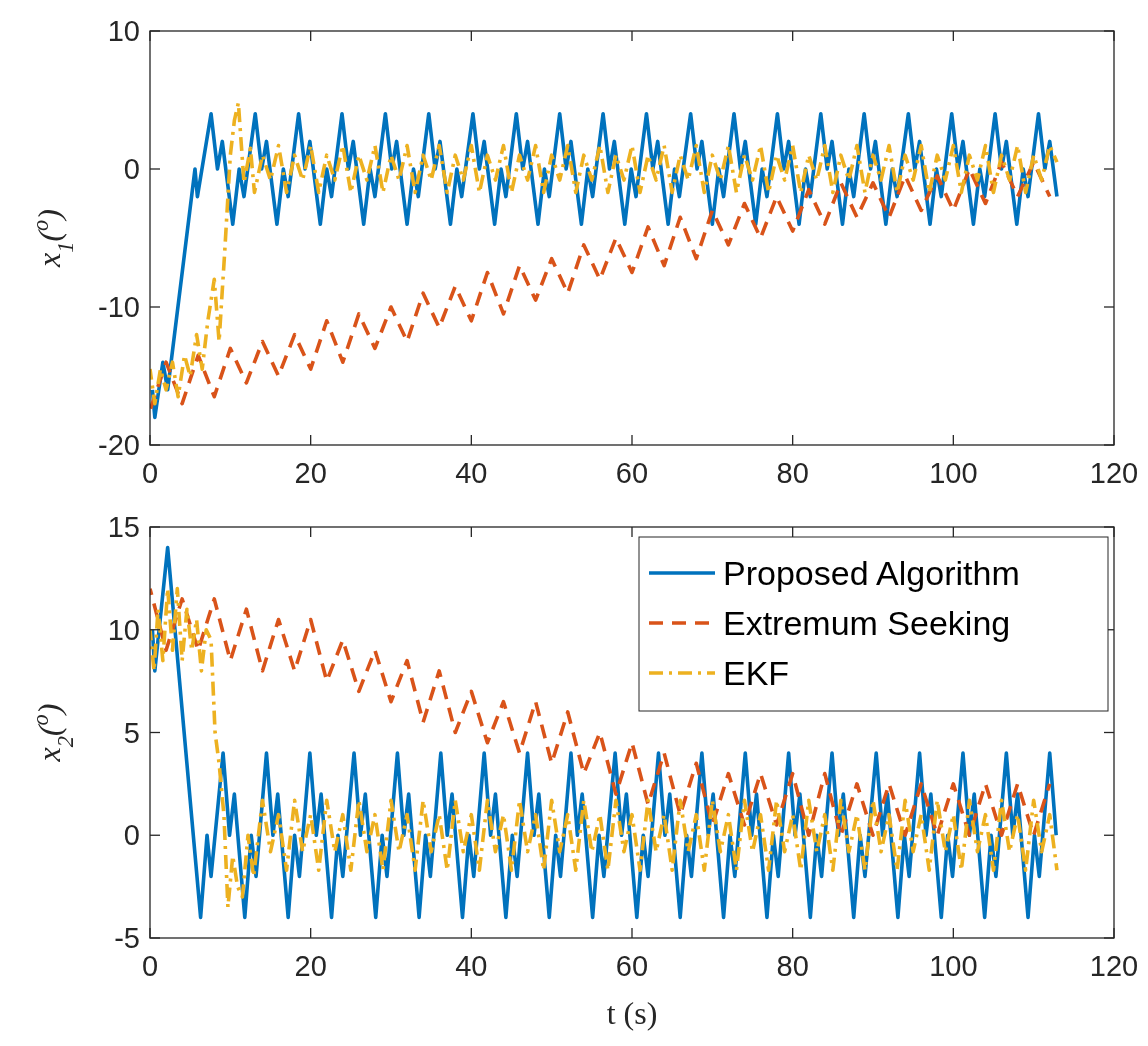 This screenshot has height=1046, width=1148. I want to click on y-tick-label: -5, so click(127, 938).